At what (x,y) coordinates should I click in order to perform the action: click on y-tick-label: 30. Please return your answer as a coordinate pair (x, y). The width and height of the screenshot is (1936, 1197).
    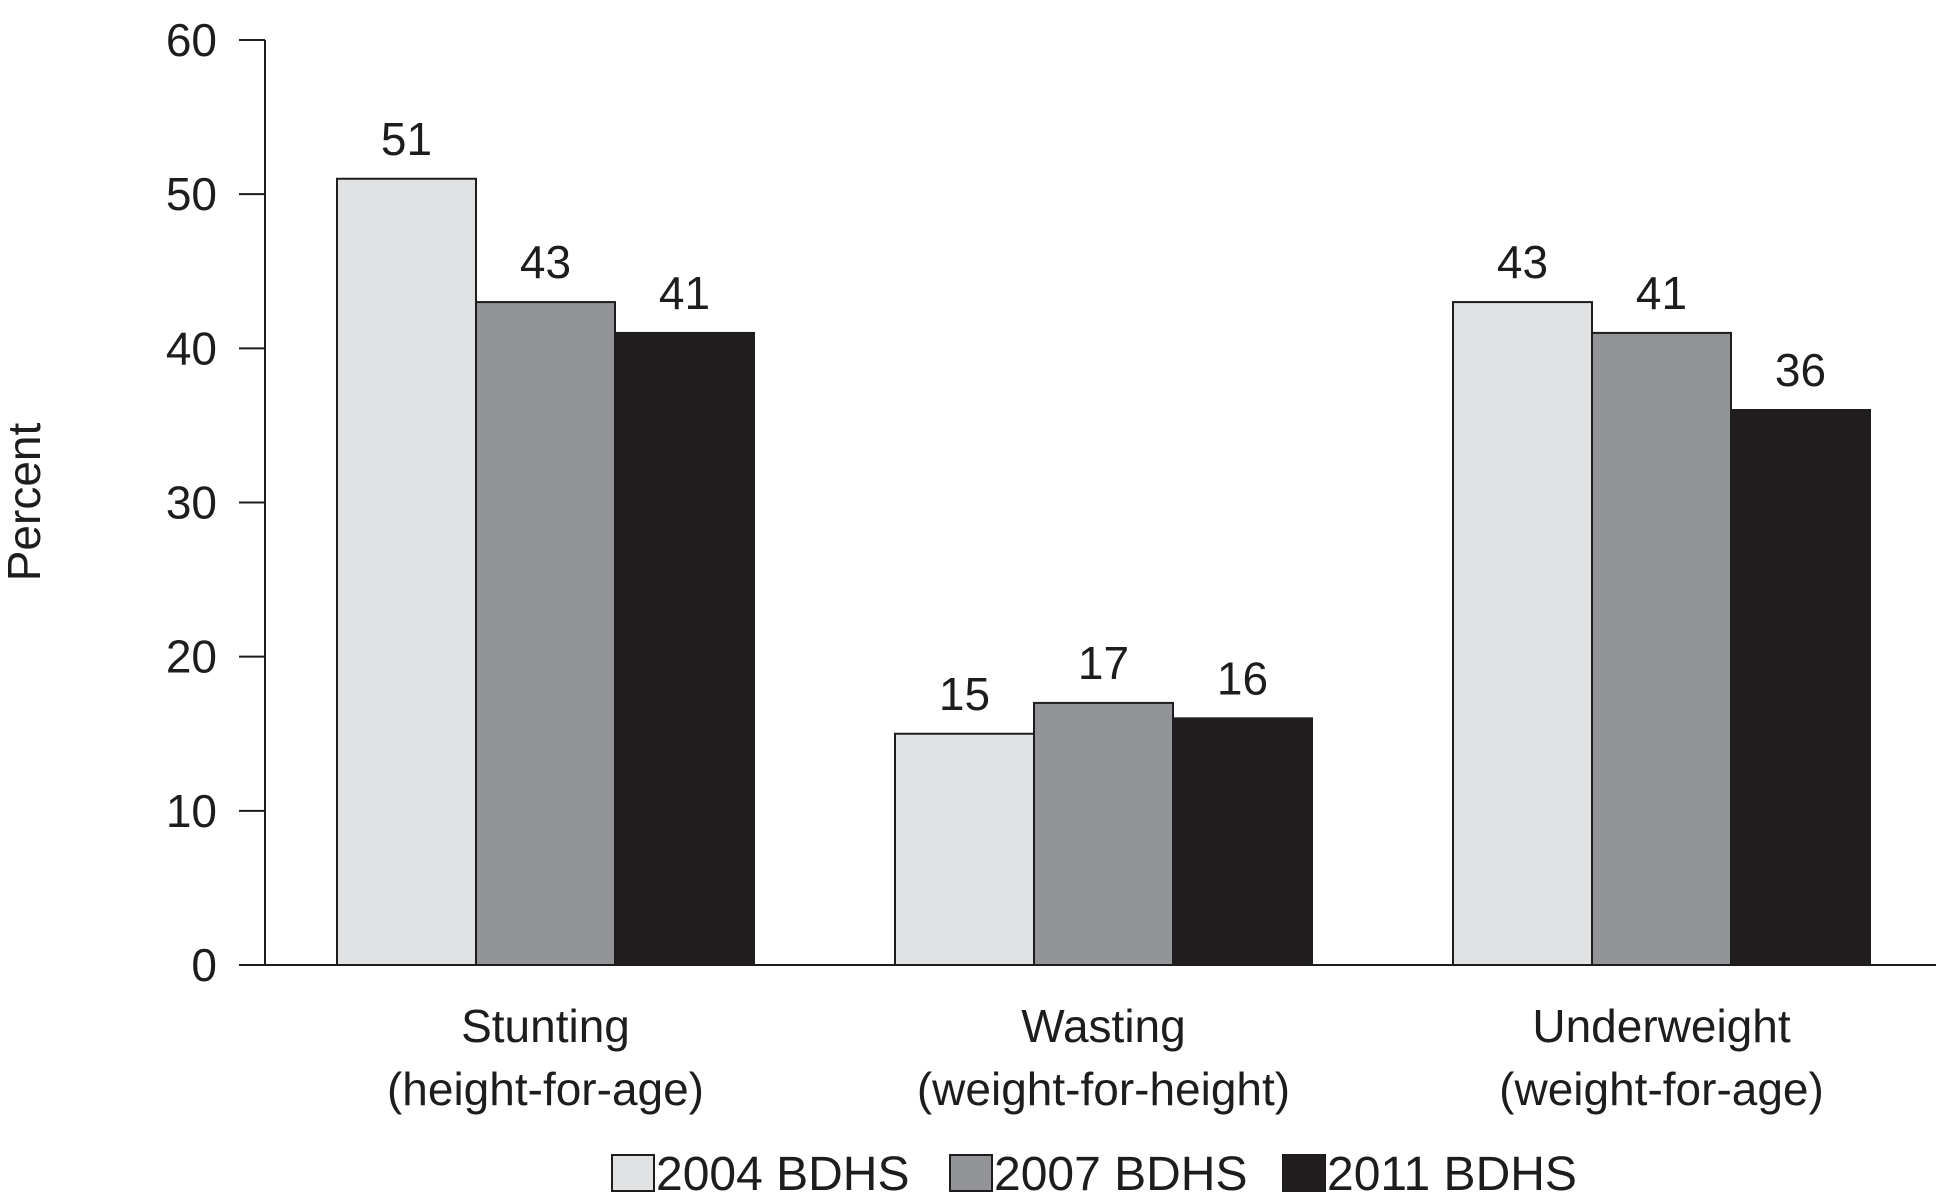
    Looking at the image, I should click on (191, 503).